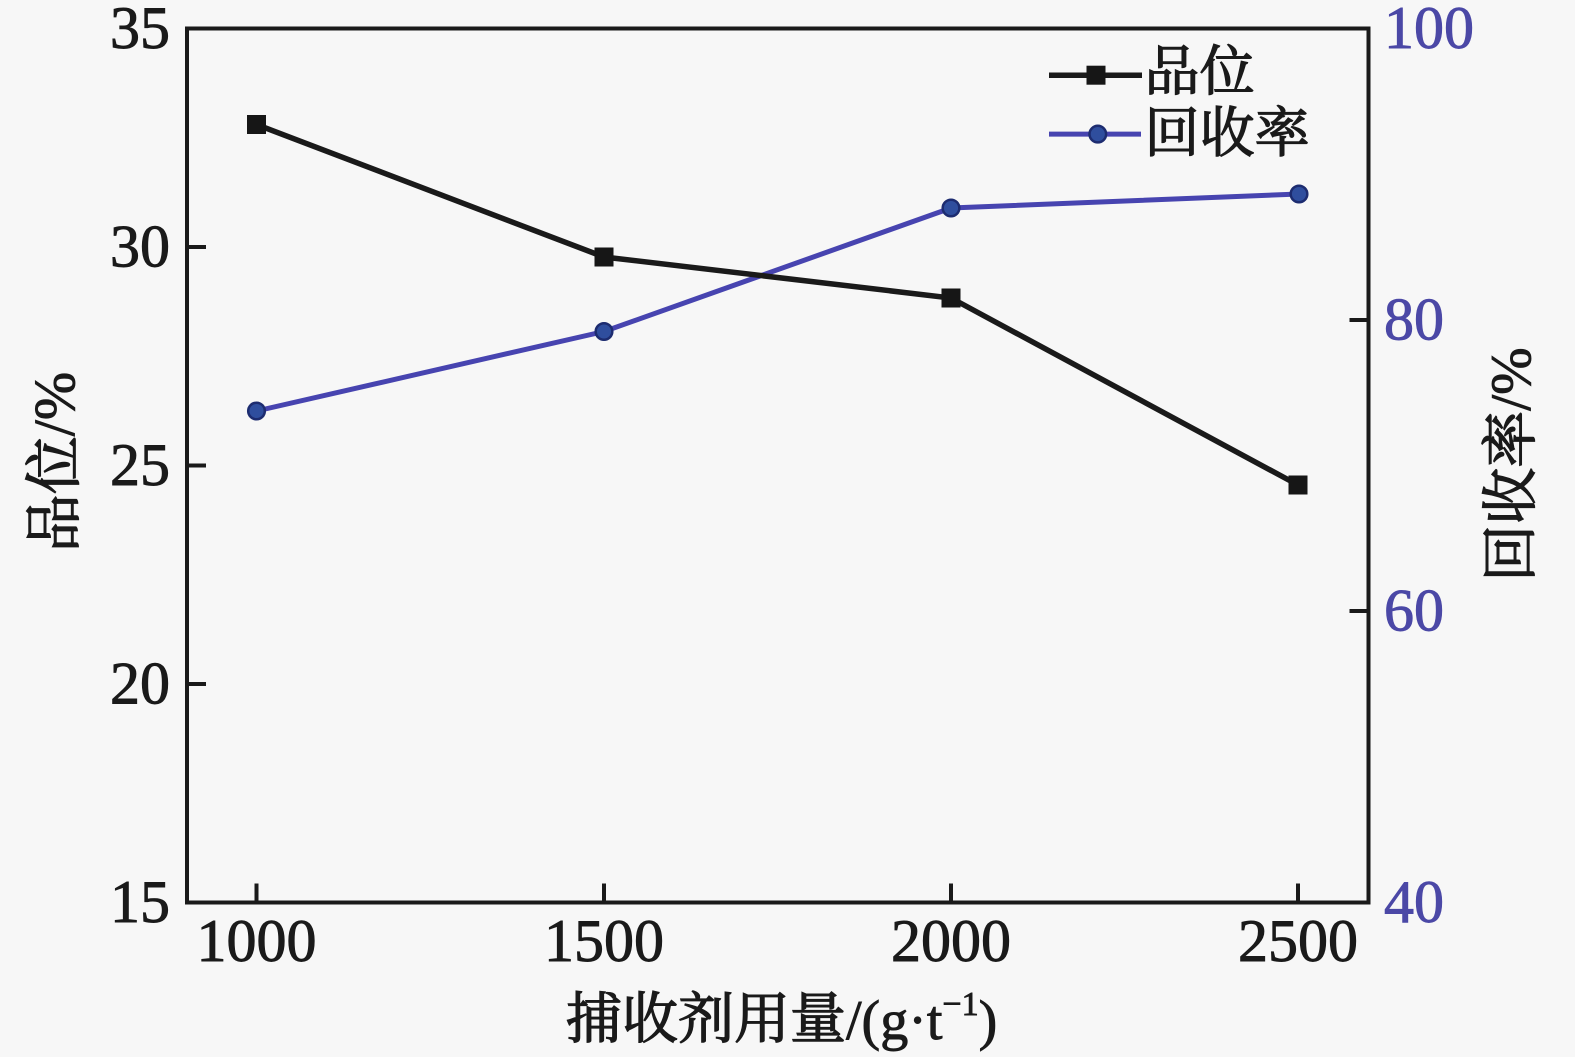 The width and height of the screenshot is (1575, 1057). Describe the element at coordinates (140, 902) in the screenshot. I see `svg-text: 15` at that location.